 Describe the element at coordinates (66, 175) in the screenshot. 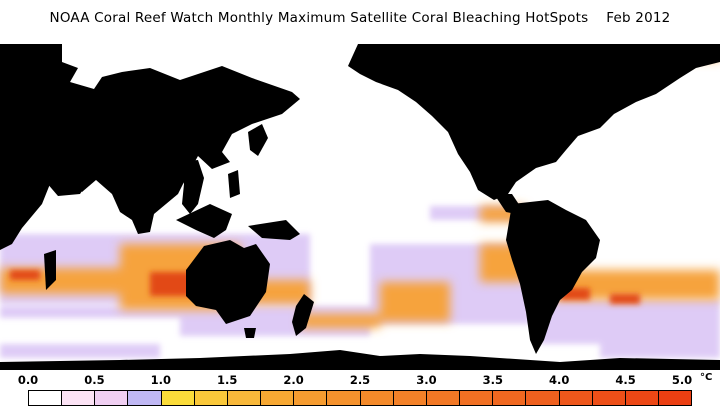

I see `arabia` at that location.